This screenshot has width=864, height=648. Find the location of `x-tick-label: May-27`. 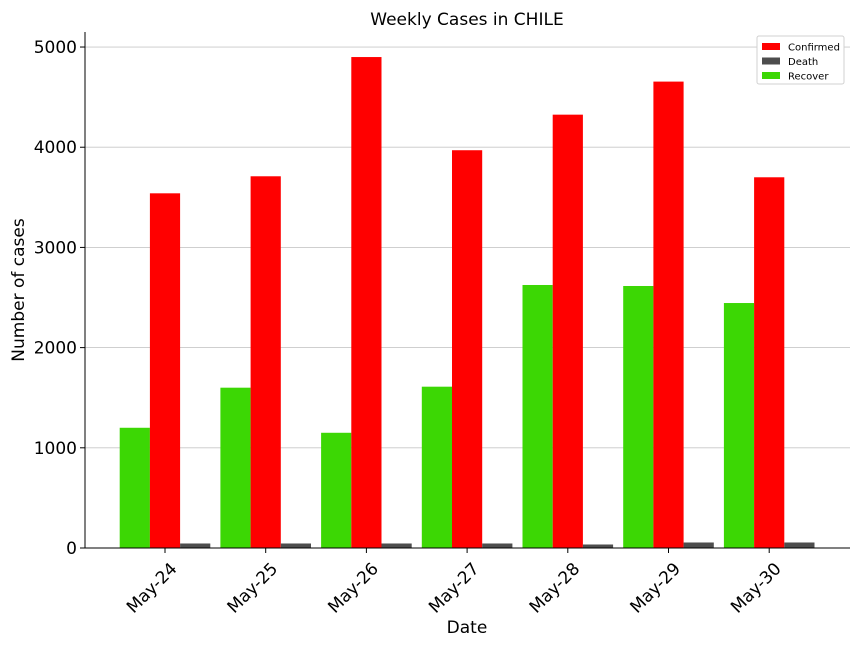

x-tick-label: May-27 is located at coordinates (454, 588).